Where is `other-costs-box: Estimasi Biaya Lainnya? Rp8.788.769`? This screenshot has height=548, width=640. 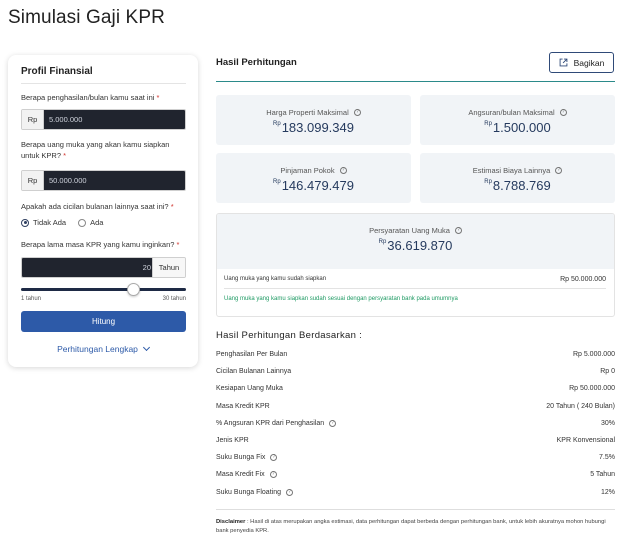
other-costs-box: Estimasi Biaya Lainnya? Rp8.788.769 is located at coordinates (517, 178).